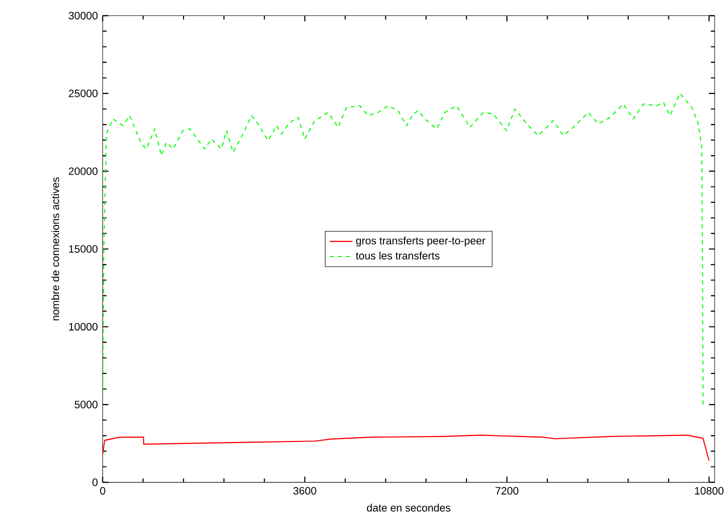  Describe the element at coordinates (421, 241) in the screenshot. I see `legend-label: gros transferts peer-to-peer` at that location.